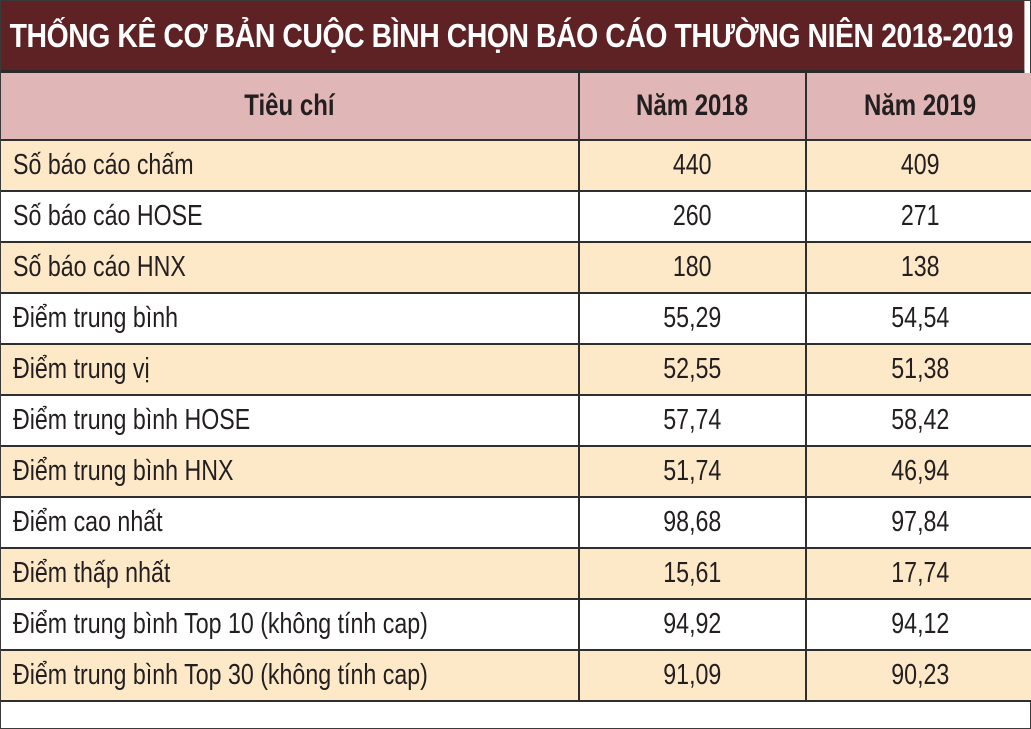  Describe the element at coordinates (290, 522) in the screenshot. I see `criteria-cell: Điểm cao nhất` at that location.